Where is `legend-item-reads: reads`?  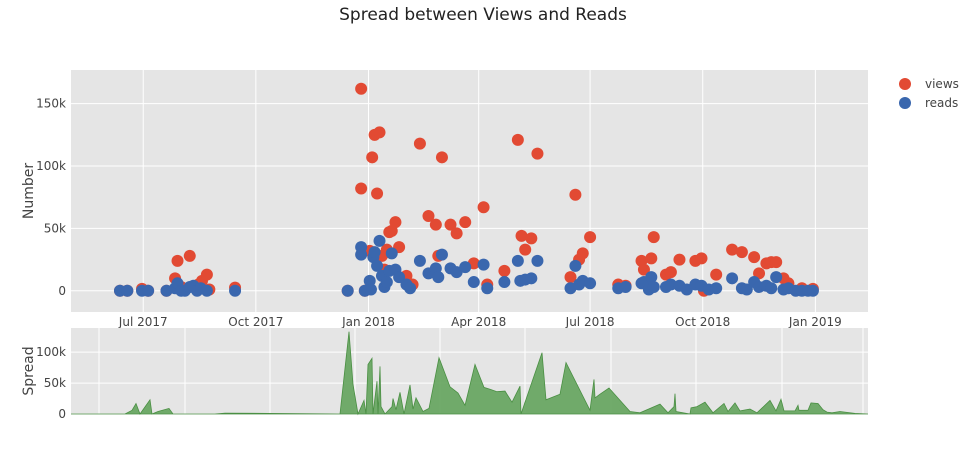 legend-item-reads: reads is located at coordinates (928, 103).